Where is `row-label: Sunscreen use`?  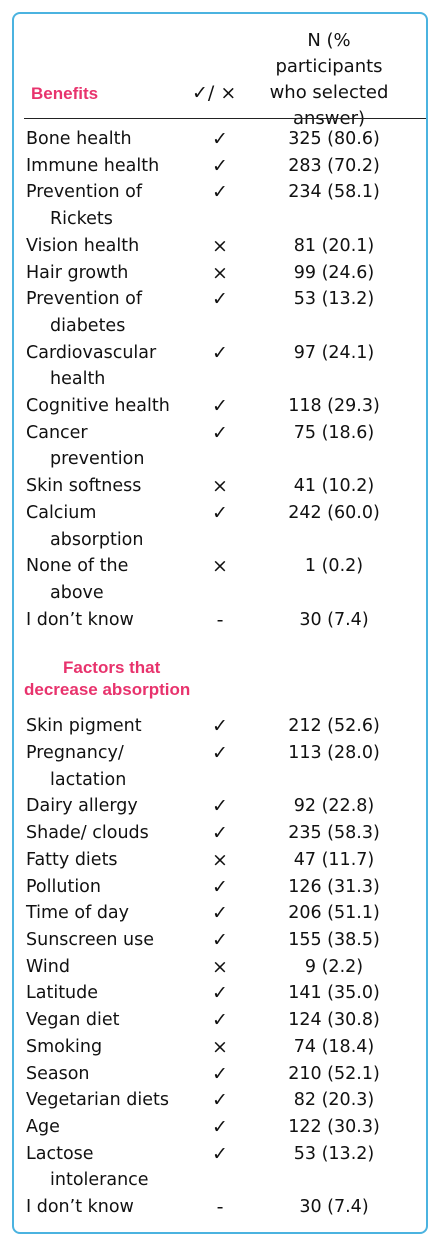 row-label: Sunscreen use is located at coordinates (105, 940).